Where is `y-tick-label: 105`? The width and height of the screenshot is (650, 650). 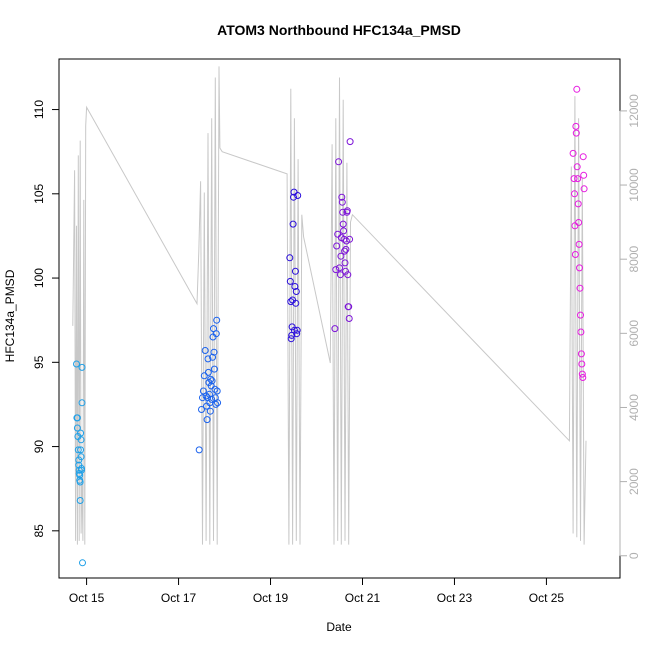 y-tick-label: 105 is located at coordinates (39, 193).